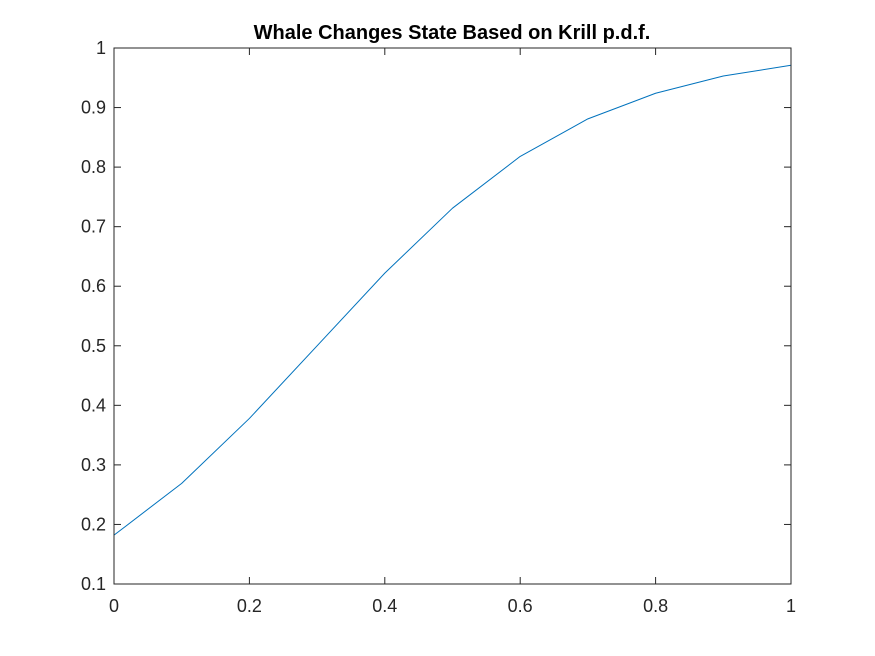 Image resolution: width=875 pixels, height=656 pixels. What do you see at coordinates (93, 584) in the screenshot?
I see `y-tick-label: 0.1` at bounding box center [93, 584].